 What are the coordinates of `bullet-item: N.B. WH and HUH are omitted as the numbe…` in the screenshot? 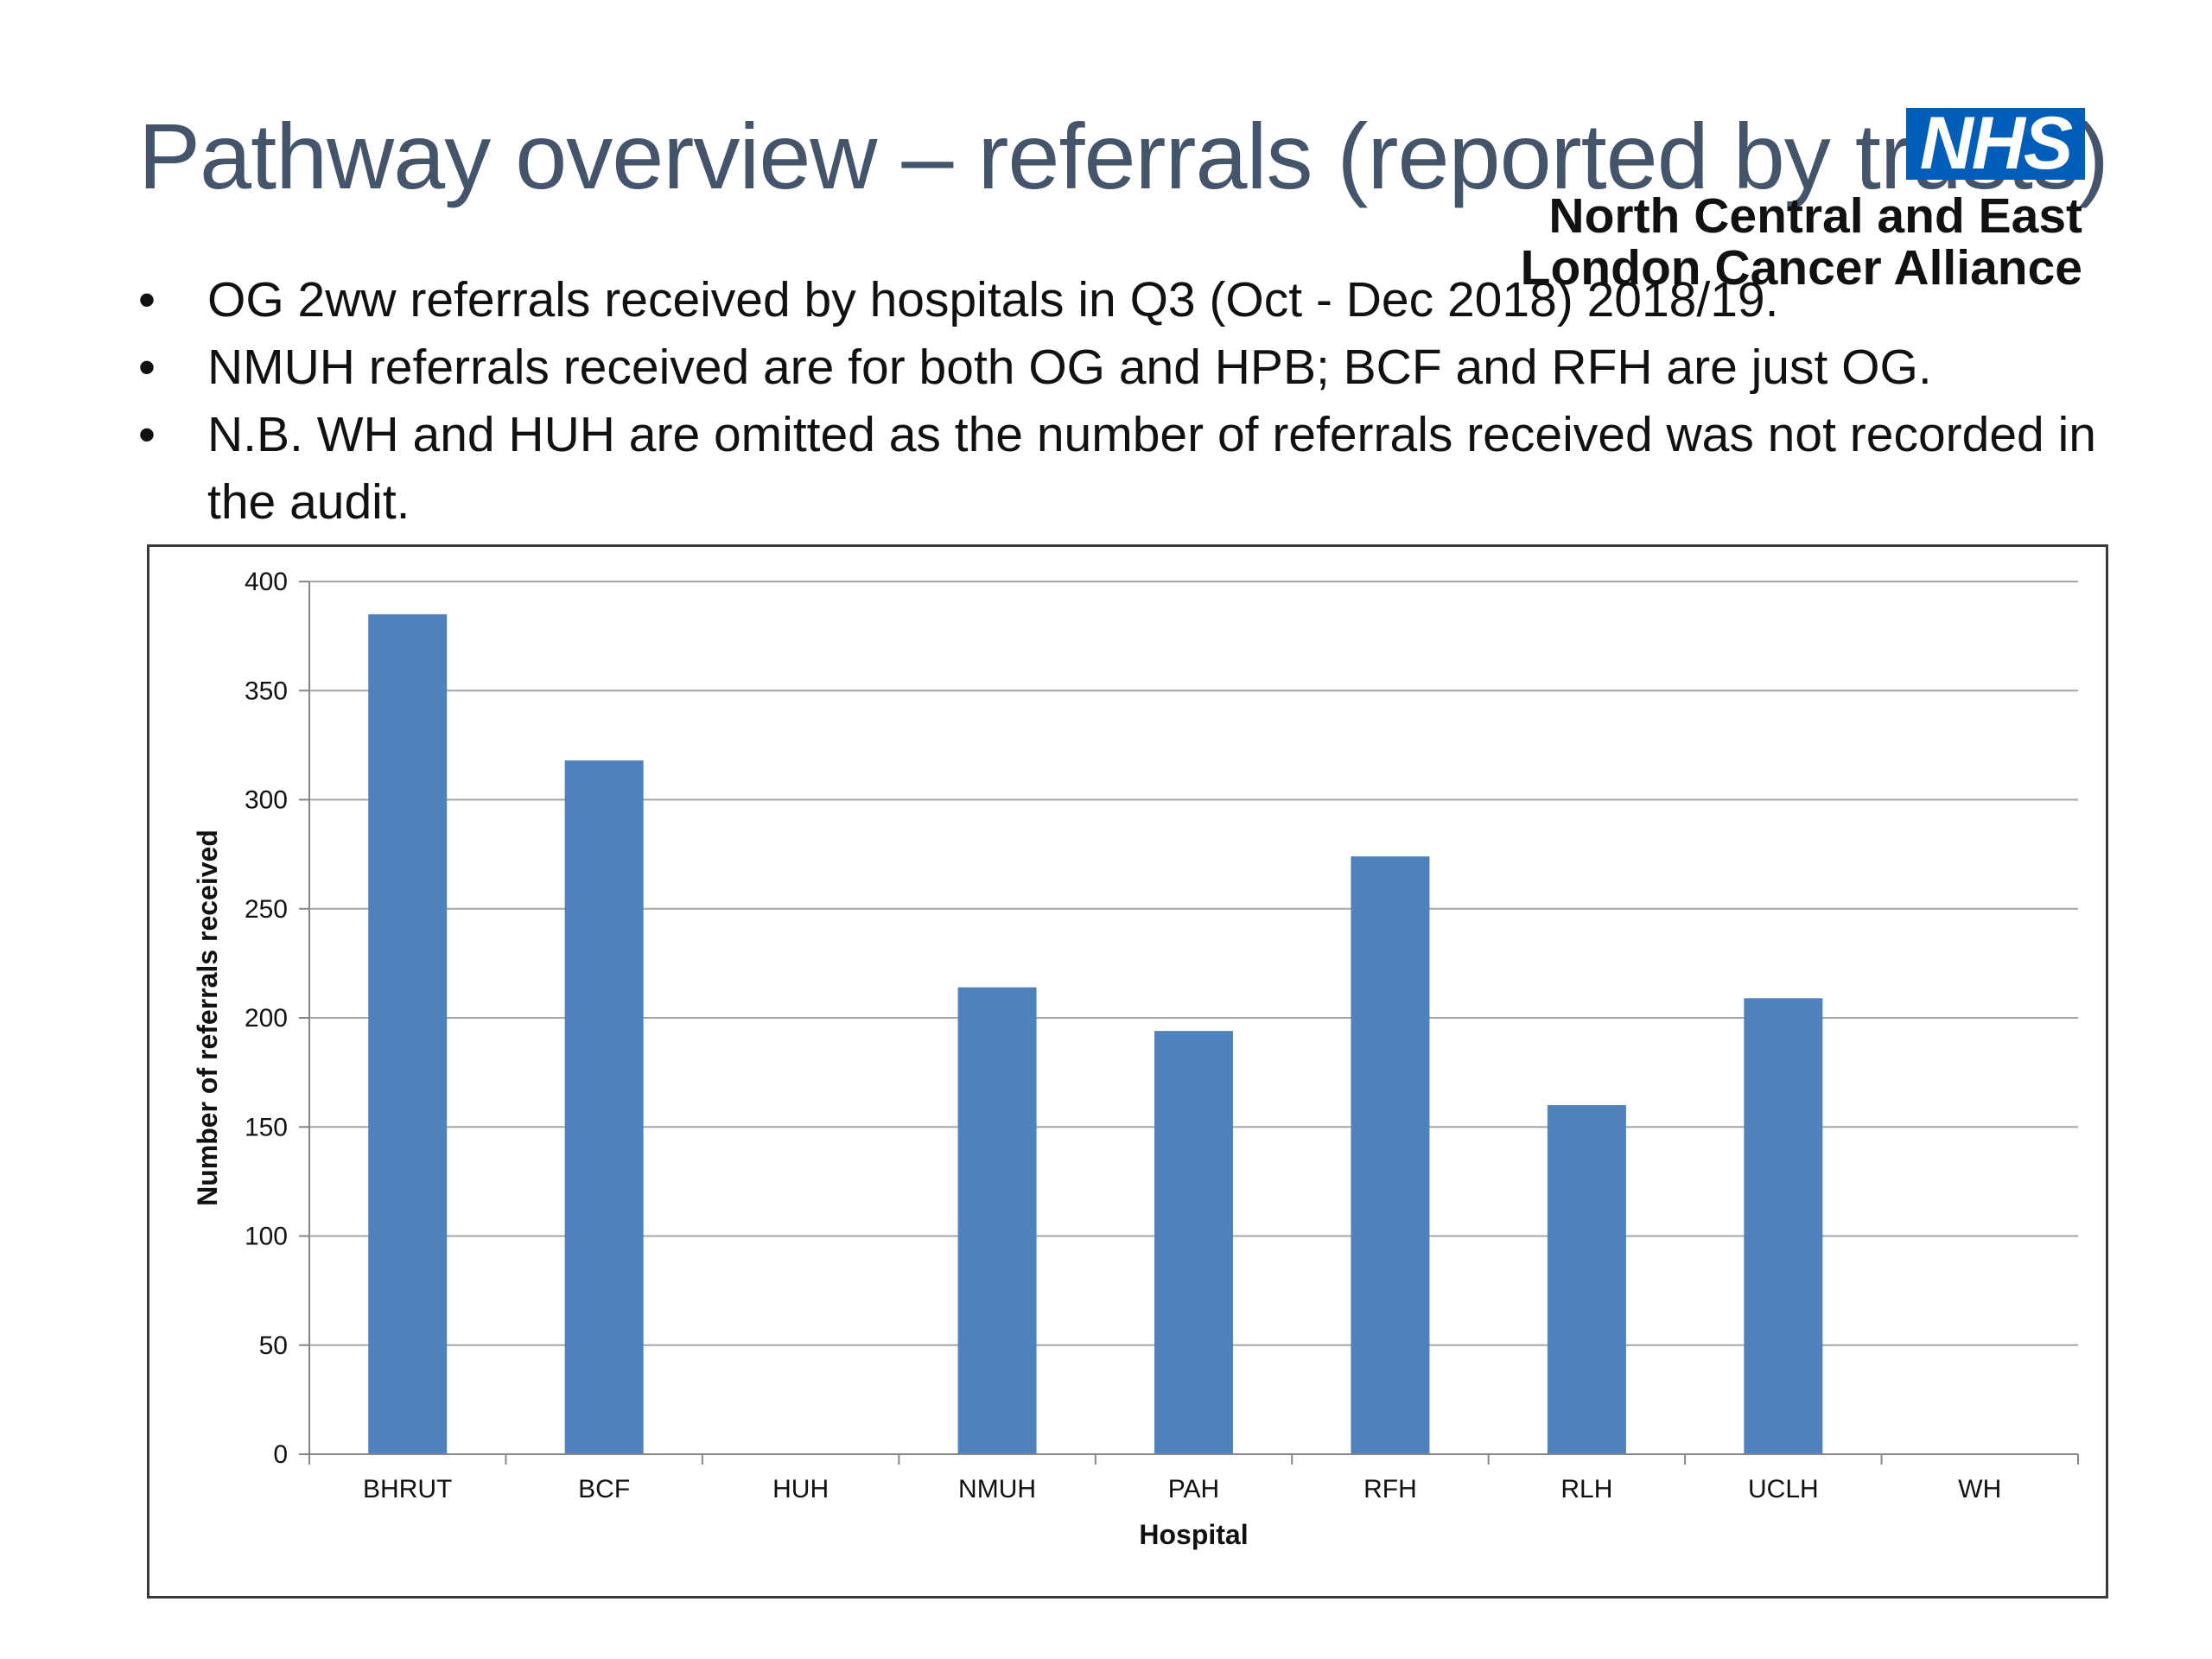 It's located at (1132, 468).